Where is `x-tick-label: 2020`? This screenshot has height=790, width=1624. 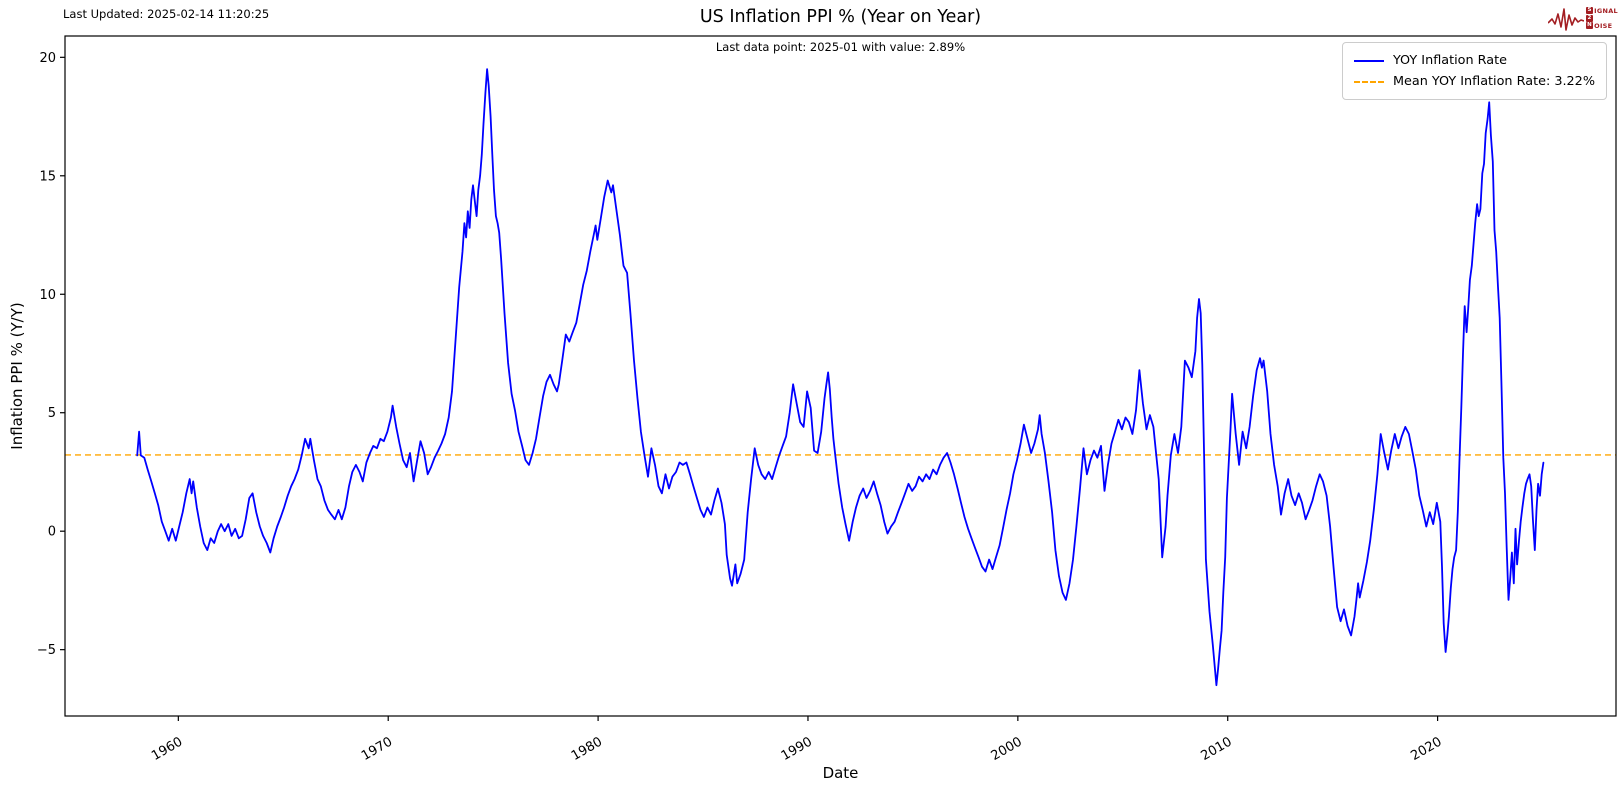
x-tick-label: 2020 is located at coordinates (1426, 749).